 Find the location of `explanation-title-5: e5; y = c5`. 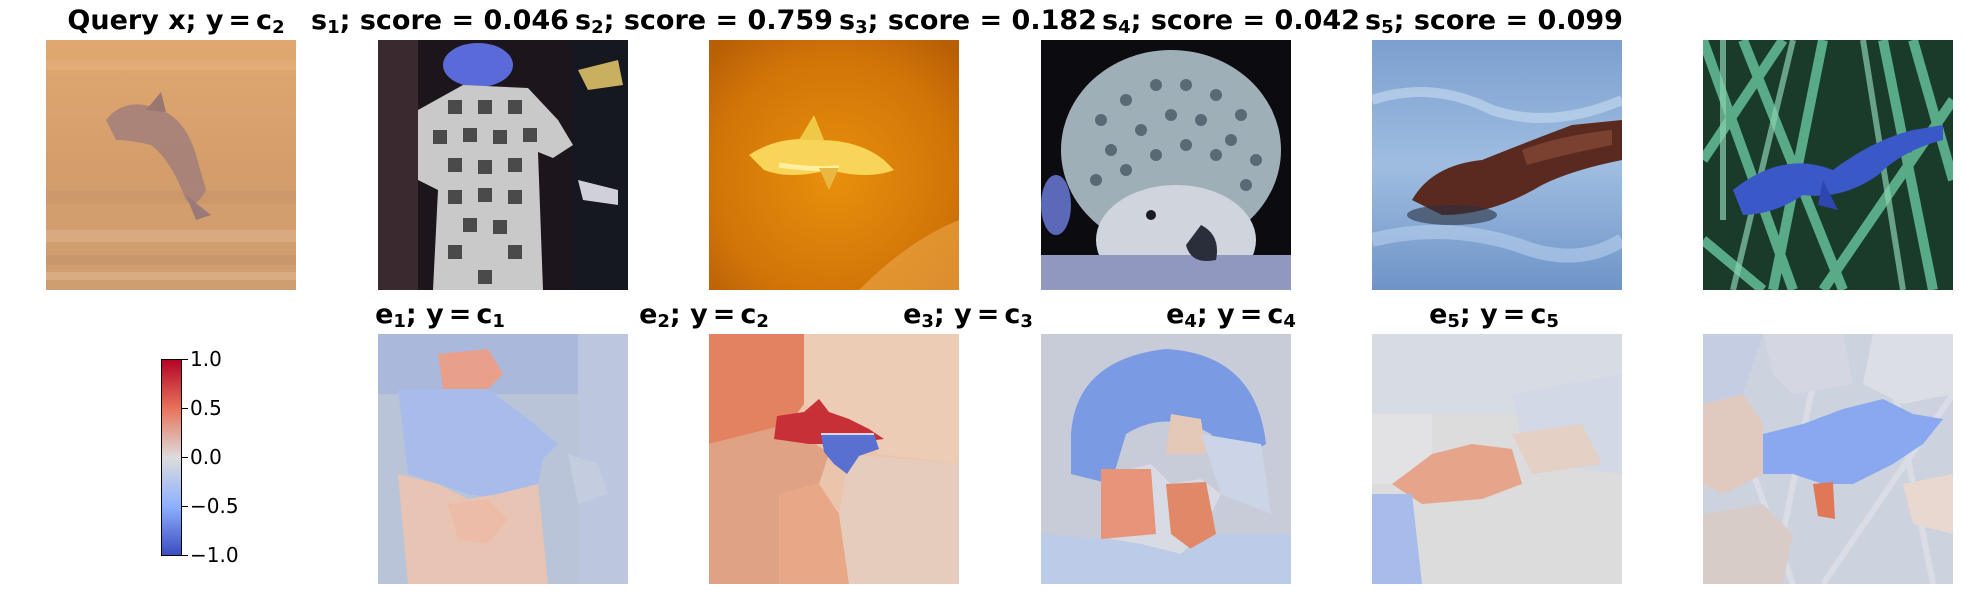

explanation-title-5: e5; y = c5 is located at coordinates (1494, 315).